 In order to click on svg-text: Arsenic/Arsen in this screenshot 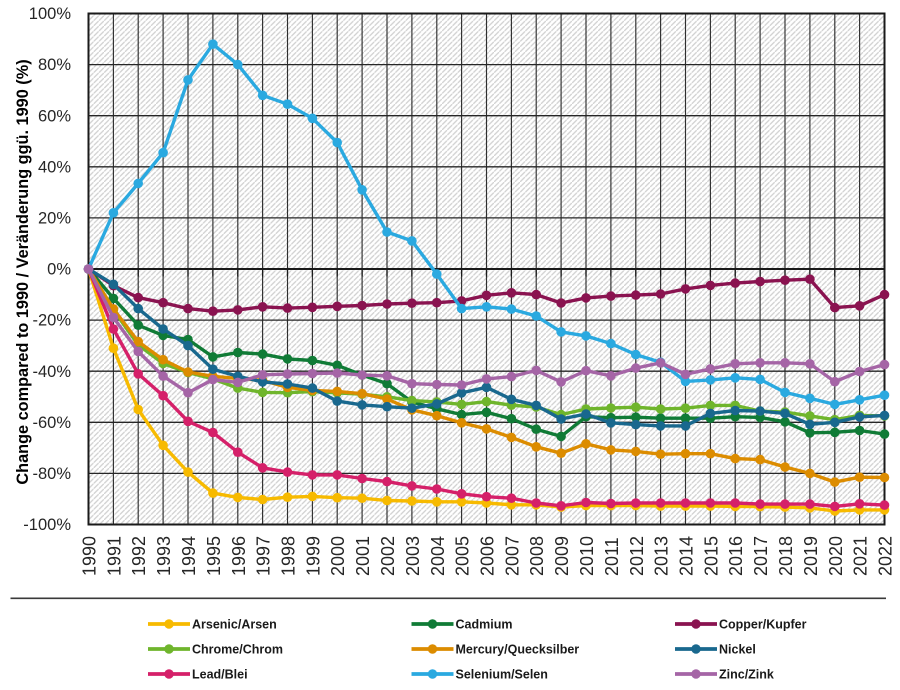, I will do `click(234, 625)`.